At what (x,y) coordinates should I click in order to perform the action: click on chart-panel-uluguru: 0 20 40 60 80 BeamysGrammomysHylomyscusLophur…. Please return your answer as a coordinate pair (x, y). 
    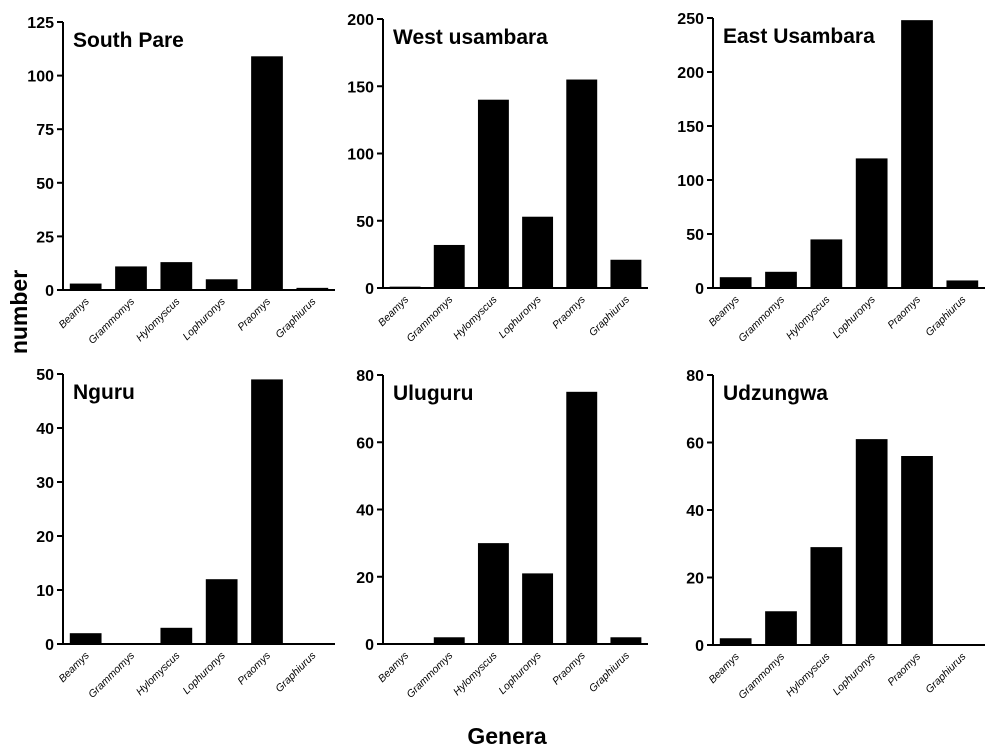
    Looking at the image, I should click on (502, 534).